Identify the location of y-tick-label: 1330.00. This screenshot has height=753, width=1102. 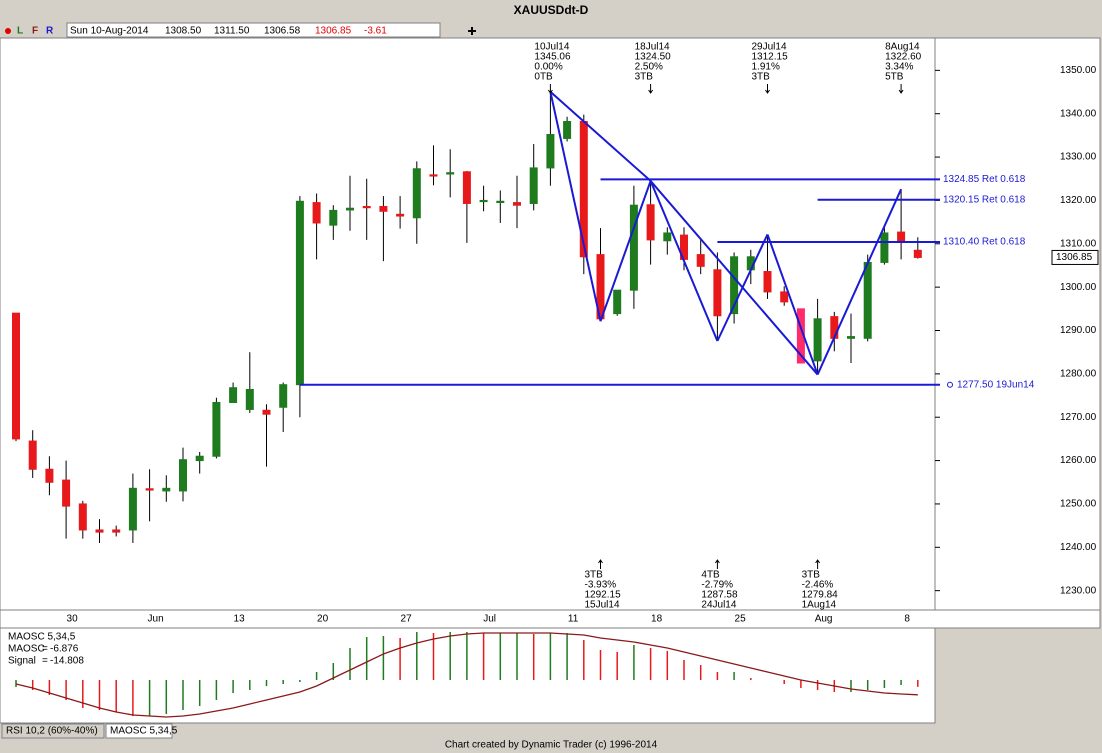
(1078, 157).